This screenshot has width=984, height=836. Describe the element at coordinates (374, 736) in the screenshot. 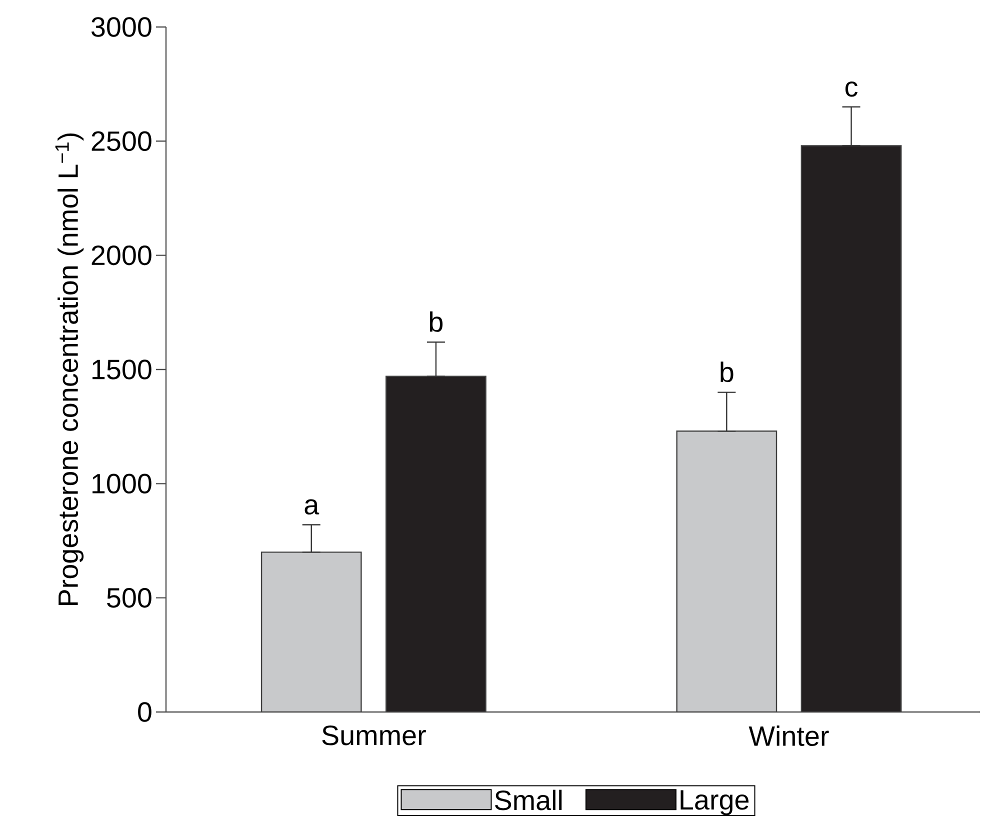

I see `x-tick-label: Summer` at that location.